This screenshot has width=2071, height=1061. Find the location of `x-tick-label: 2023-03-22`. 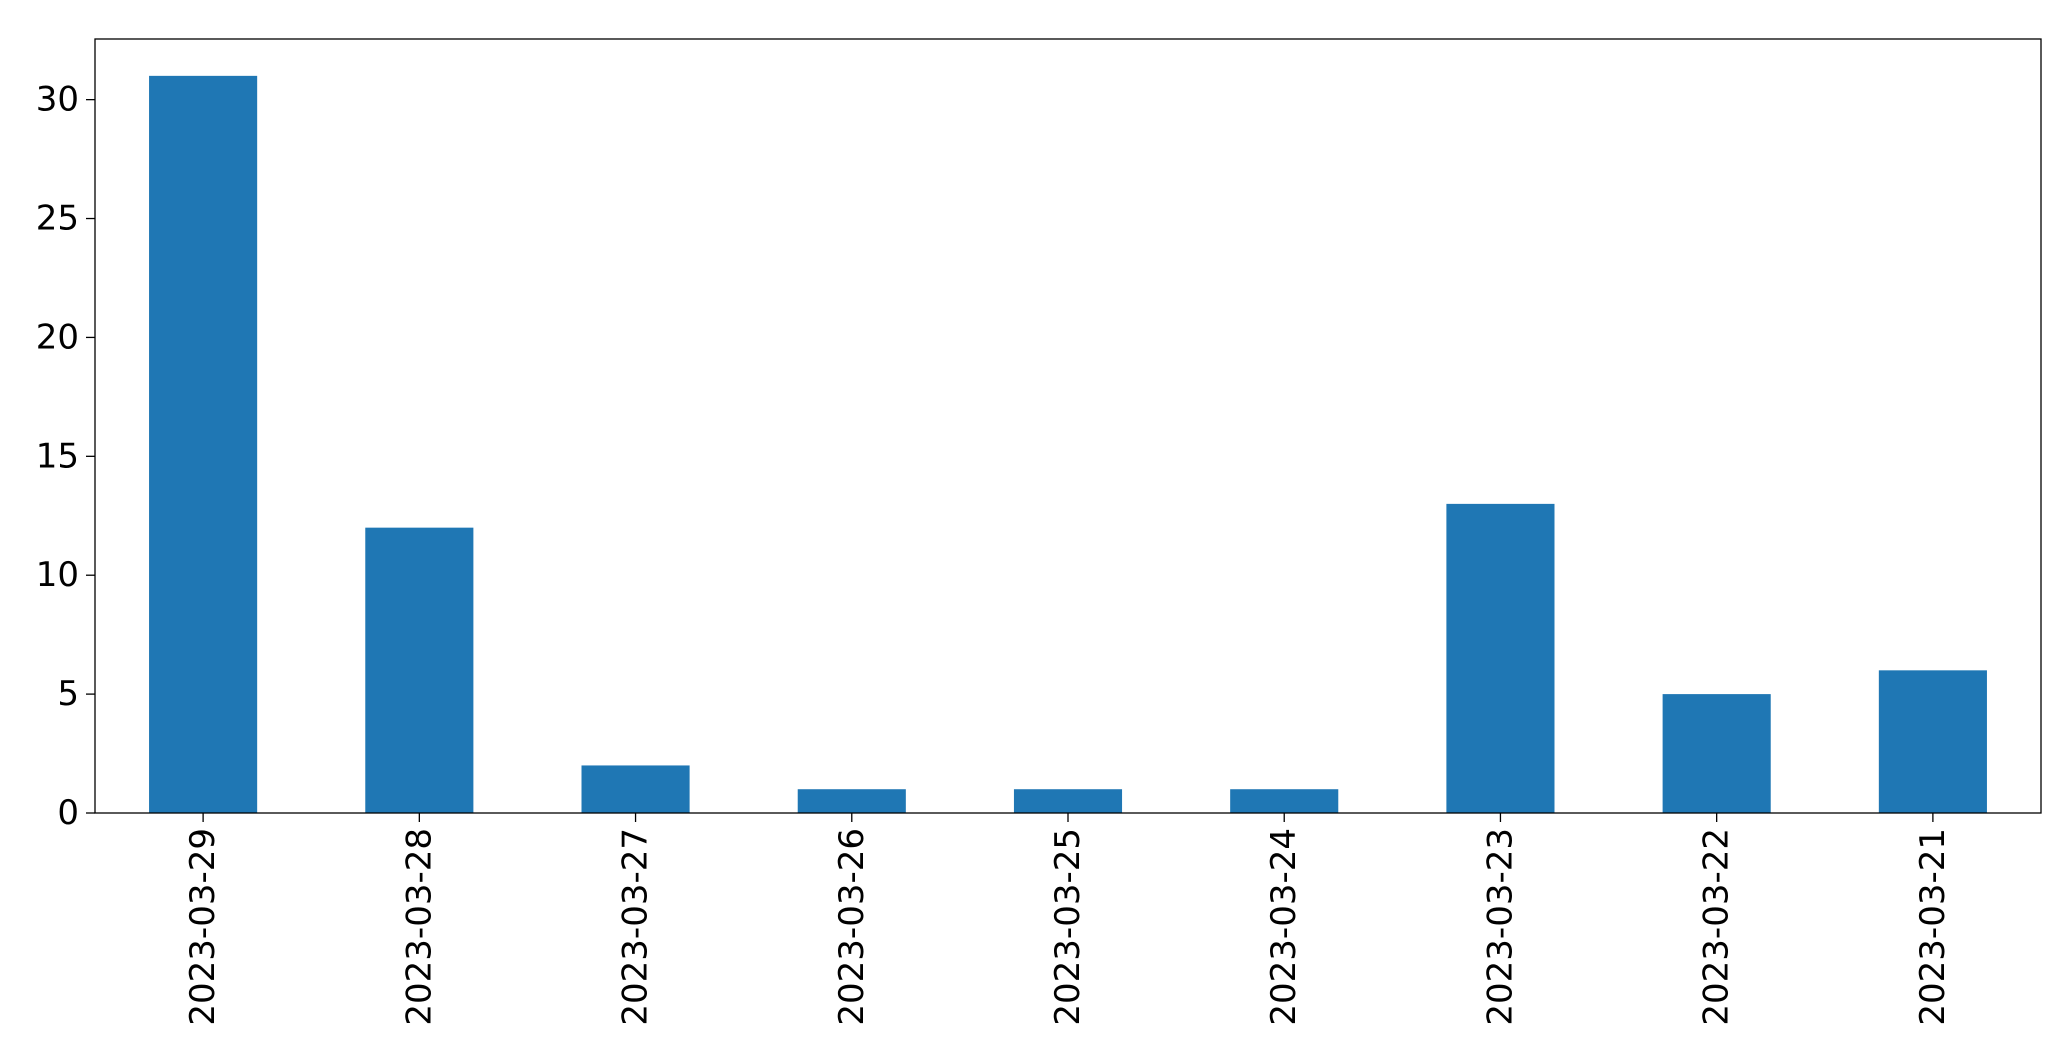

x-tick-label: 2023-03-22 is located at coordinates (1717, 927).